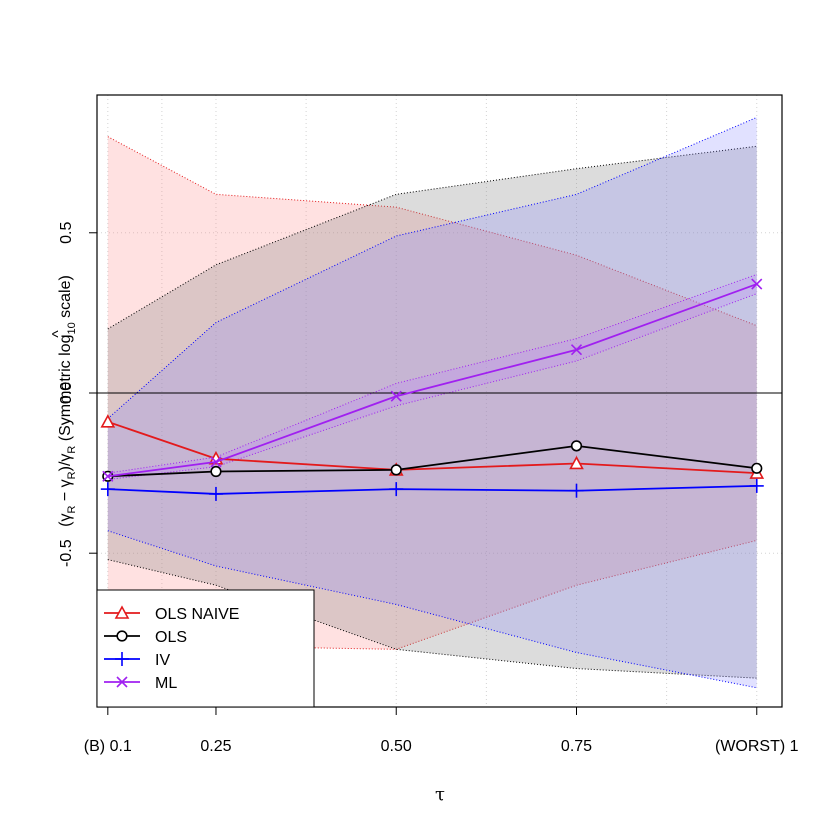  Describe the element at coordinates (396, 746) in the screenshot. I see `x-tick-label: 0.50` at that location.